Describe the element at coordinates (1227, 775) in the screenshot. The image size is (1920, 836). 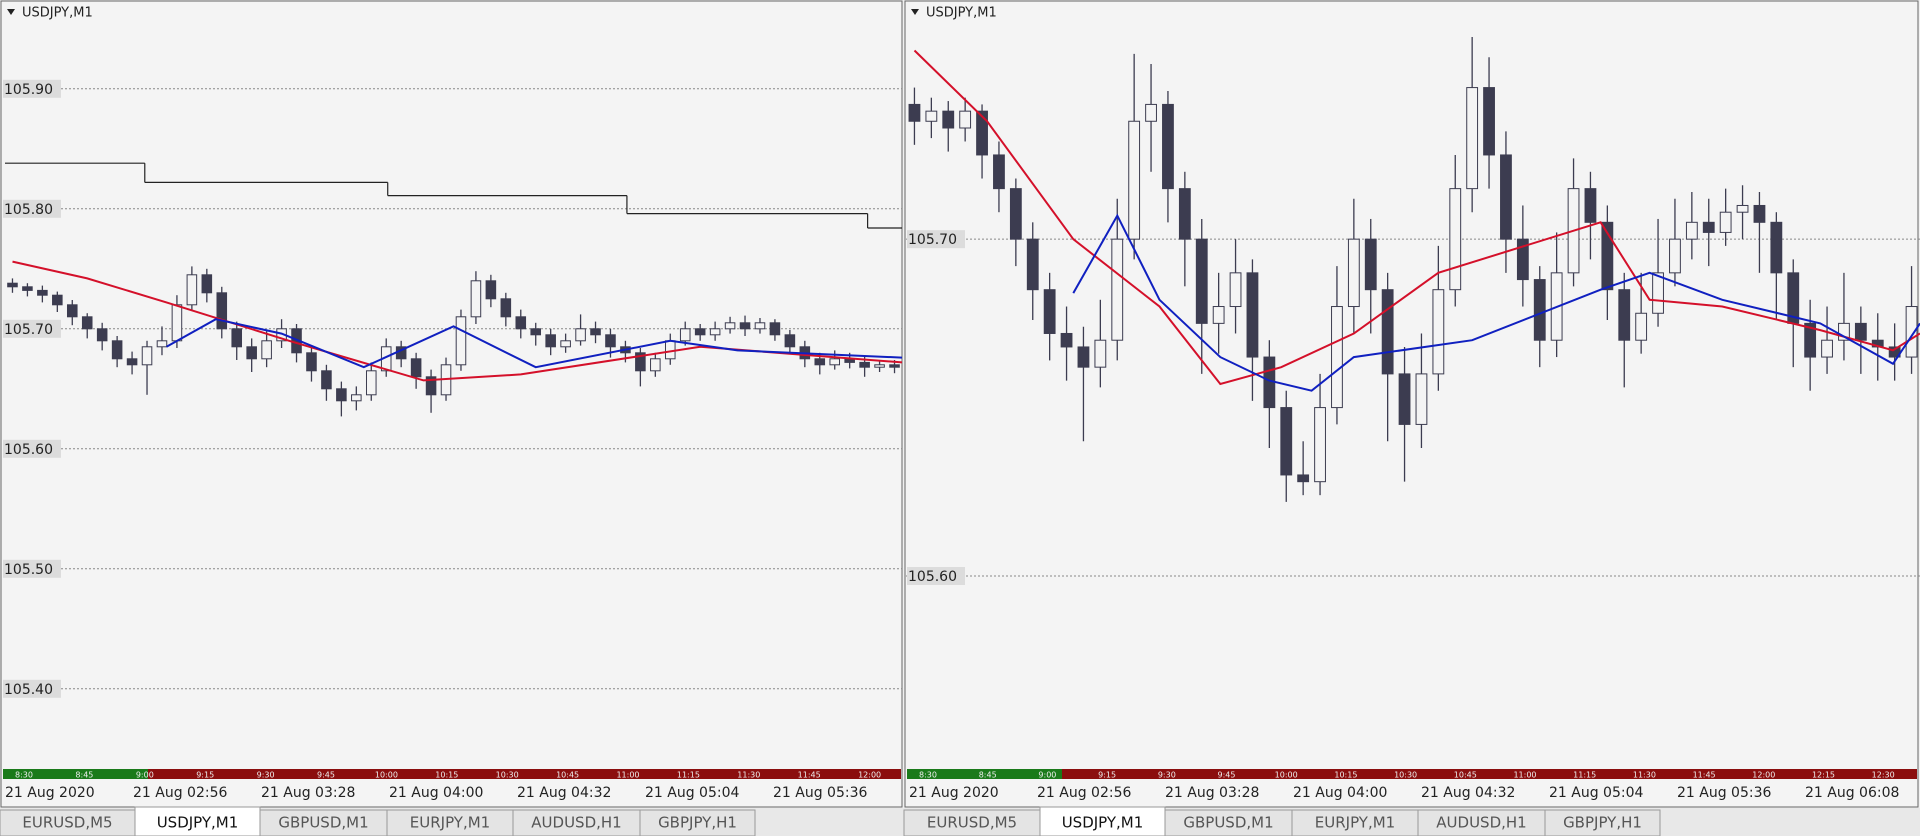
I see `session-label: 9:45` at that location.